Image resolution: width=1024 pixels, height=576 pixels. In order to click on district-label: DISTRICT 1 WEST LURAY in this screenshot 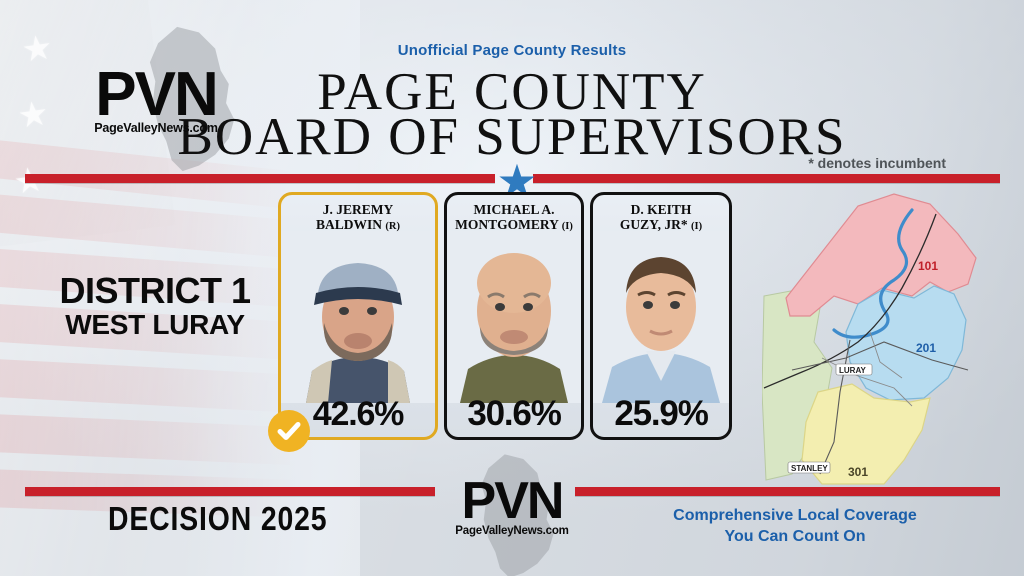, I will do `click(155, 306)`.